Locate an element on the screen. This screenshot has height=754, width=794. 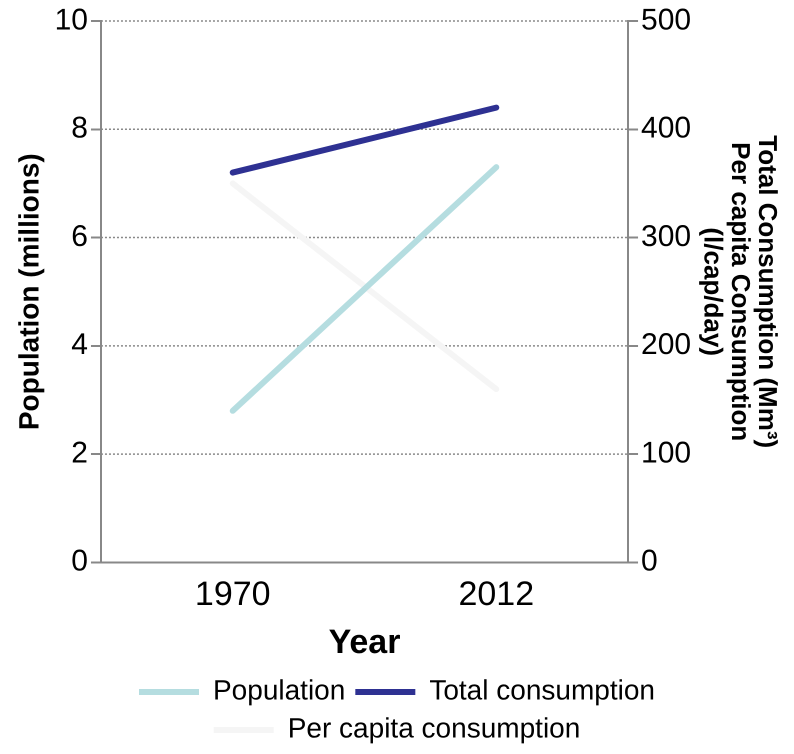
y-tick-label: 4 is located at coordinates (79, 345).